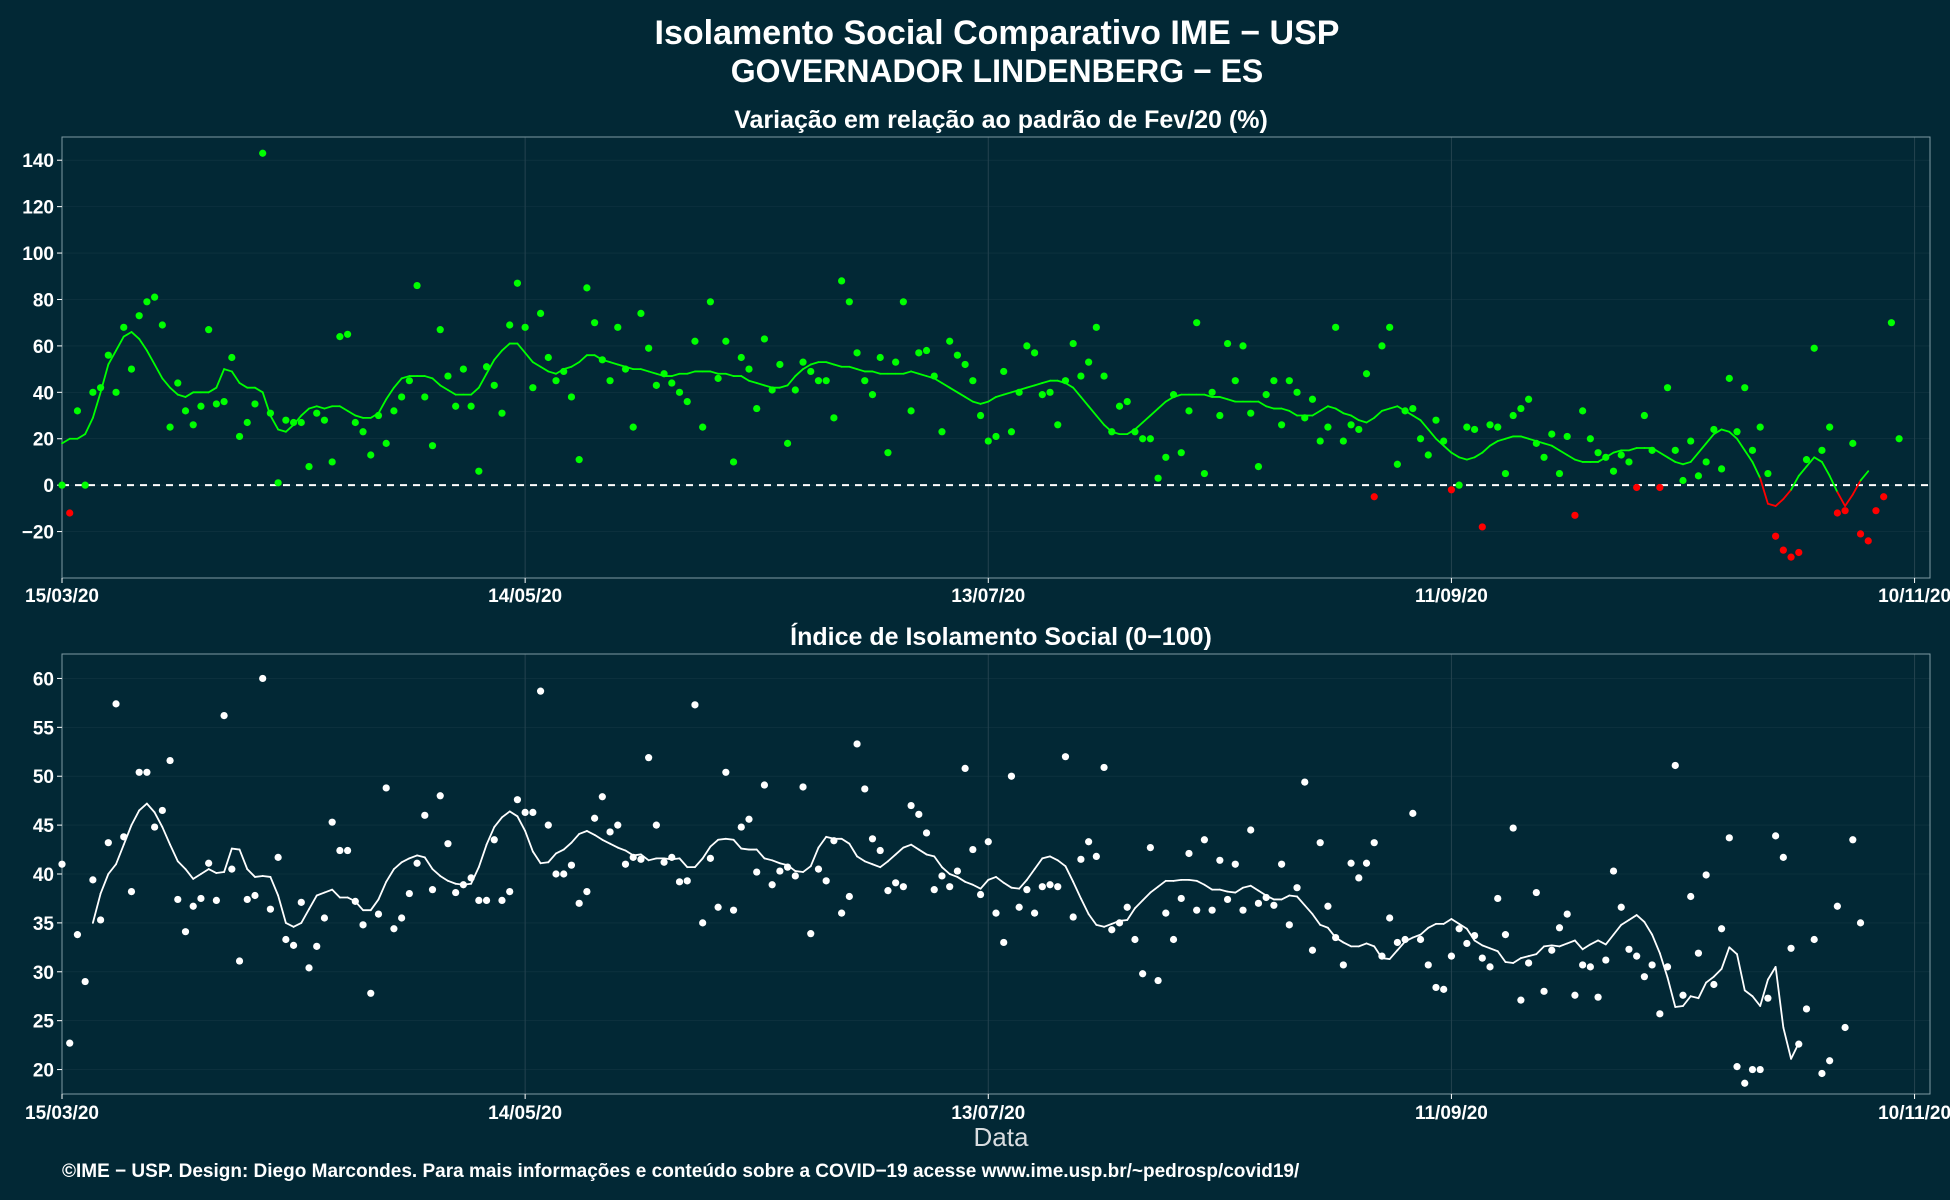 The height and width of the screenshot is (1200, 1950). Describe the element at coordinates (44, 1022) in the screenshot. I see `y-tick-label: 25` at that location.